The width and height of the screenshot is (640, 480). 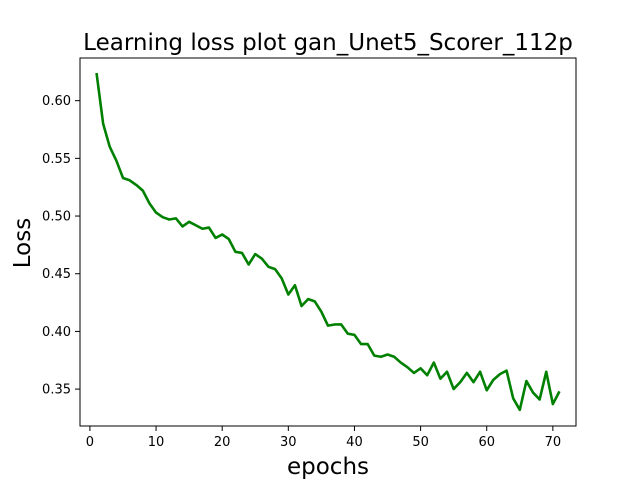 What do you see at coordinates (354, 442) in the screenshot?
I see `x-tick-label: 40` at bounding box center [354, 442].